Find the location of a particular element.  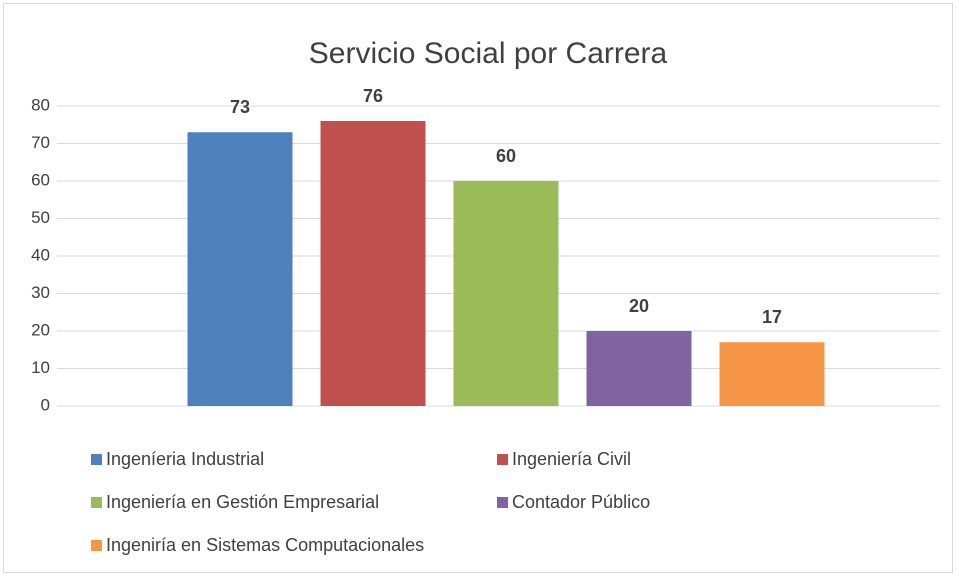

legend-label: Ingeniría en Sistemas Computacionales is located at coordinates (265, 545).